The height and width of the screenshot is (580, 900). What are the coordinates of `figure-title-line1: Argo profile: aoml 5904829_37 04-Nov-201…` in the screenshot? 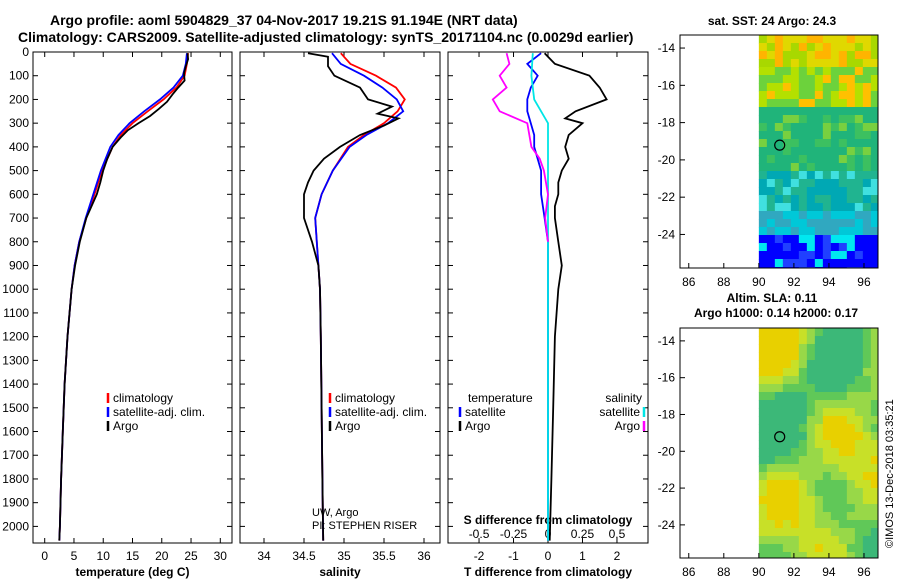 It's located at (284, 20).